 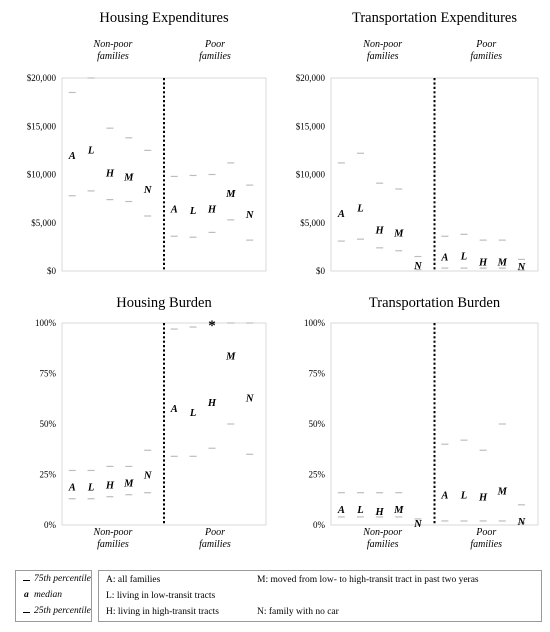 What do you see at coordinates (435, 303) in the screenshot?
I see `chart-title: Transportation Burden` at bounding box center [435, 303].